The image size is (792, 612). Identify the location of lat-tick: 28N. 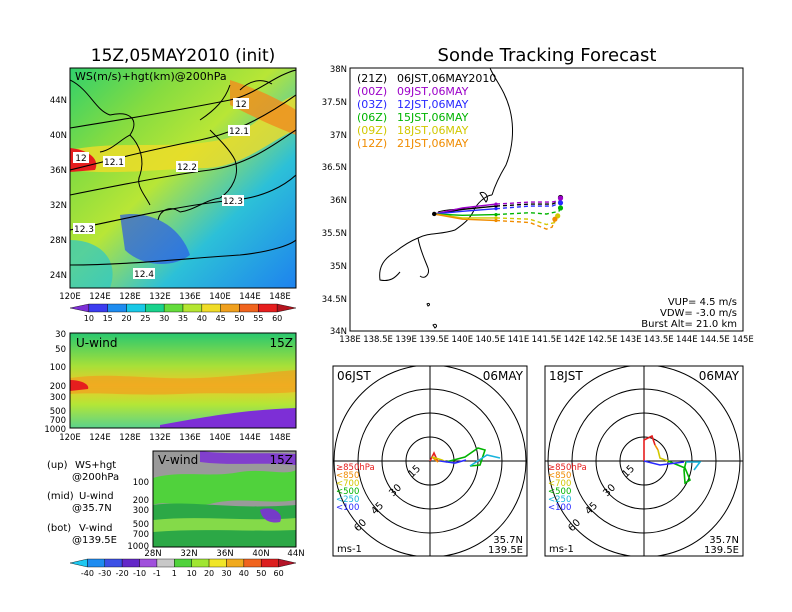
(58, 241).